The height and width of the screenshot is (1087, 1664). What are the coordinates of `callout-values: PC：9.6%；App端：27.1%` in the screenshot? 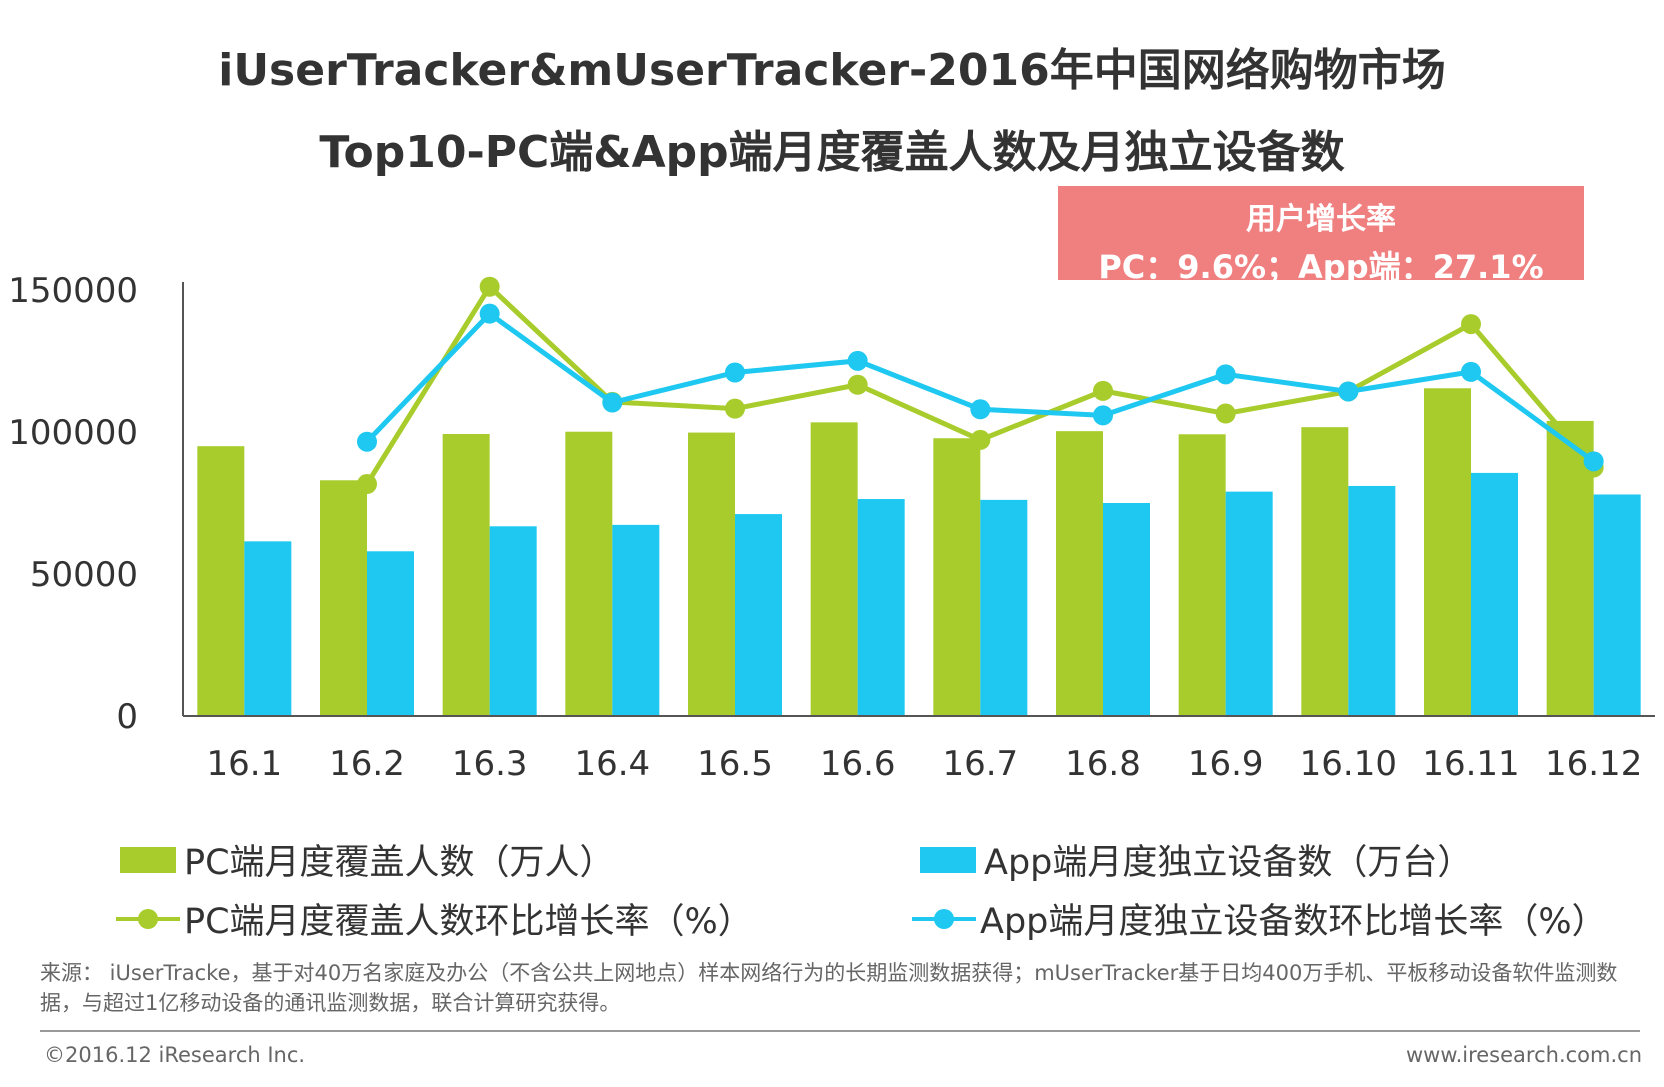 It's located at (1321, 267).